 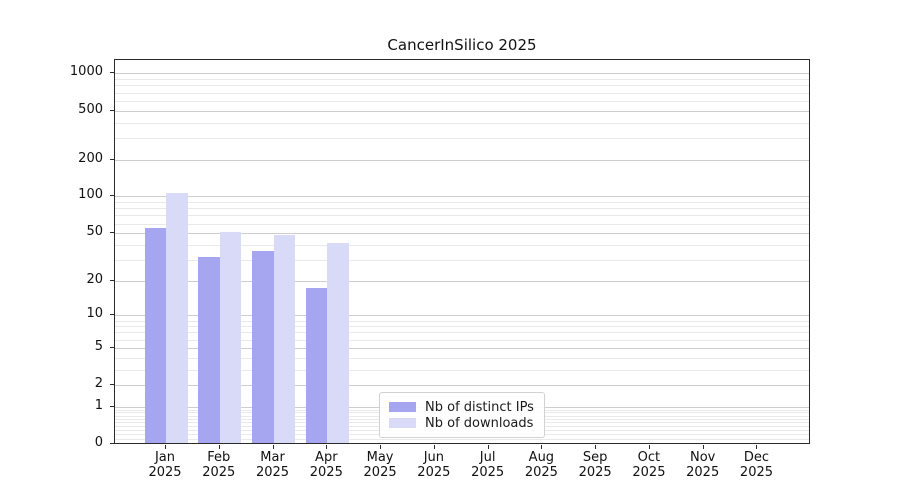 What do you see at coordinates (462, 45) in the screenshot?
I see `chart-title: CancerInSilico 2025` at bounding box center [462, 45].